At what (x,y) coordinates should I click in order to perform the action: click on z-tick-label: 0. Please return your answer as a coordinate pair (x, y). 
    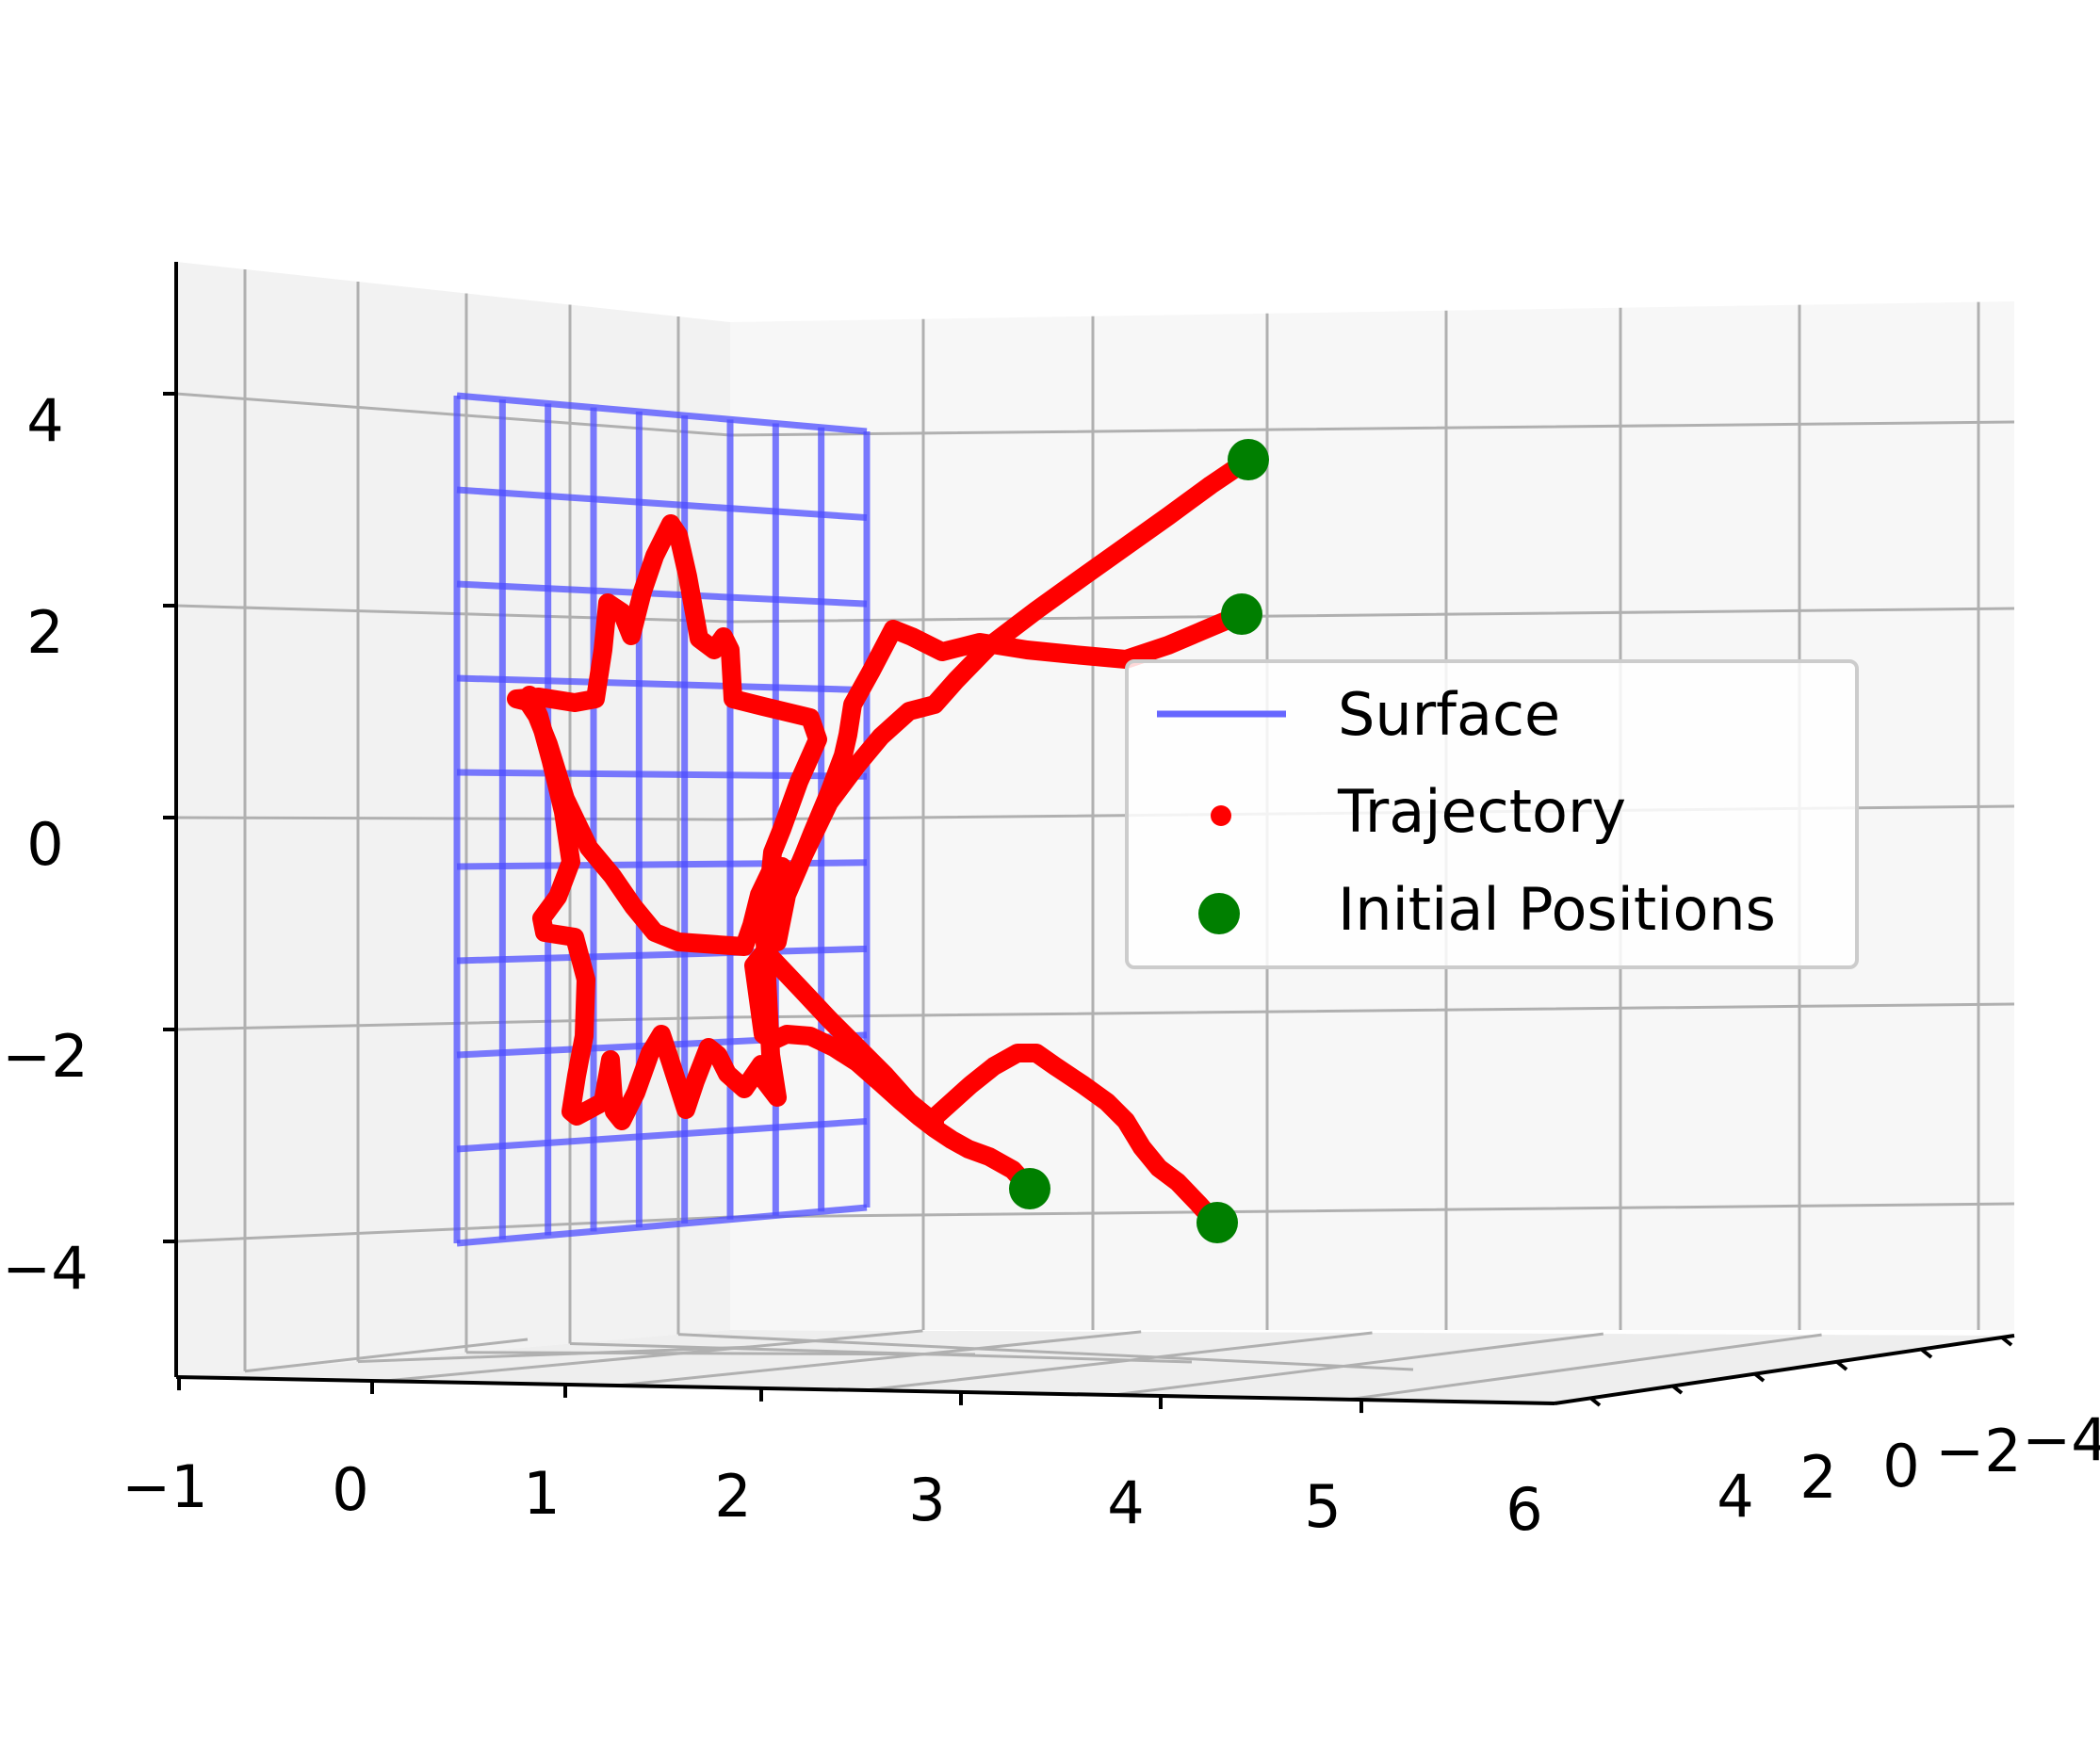
    Looking at the image, I should click on (44, 844).